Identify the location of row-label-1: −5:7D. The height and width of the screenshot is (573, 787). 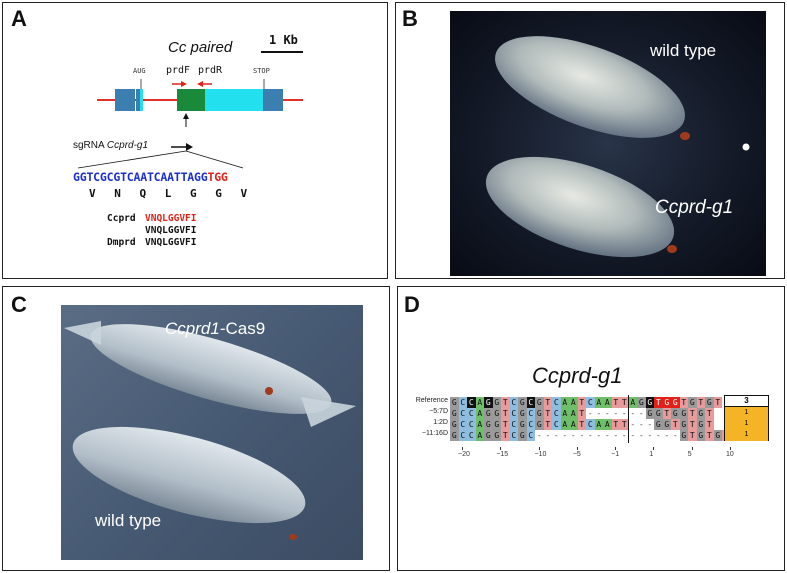
(438, 411).